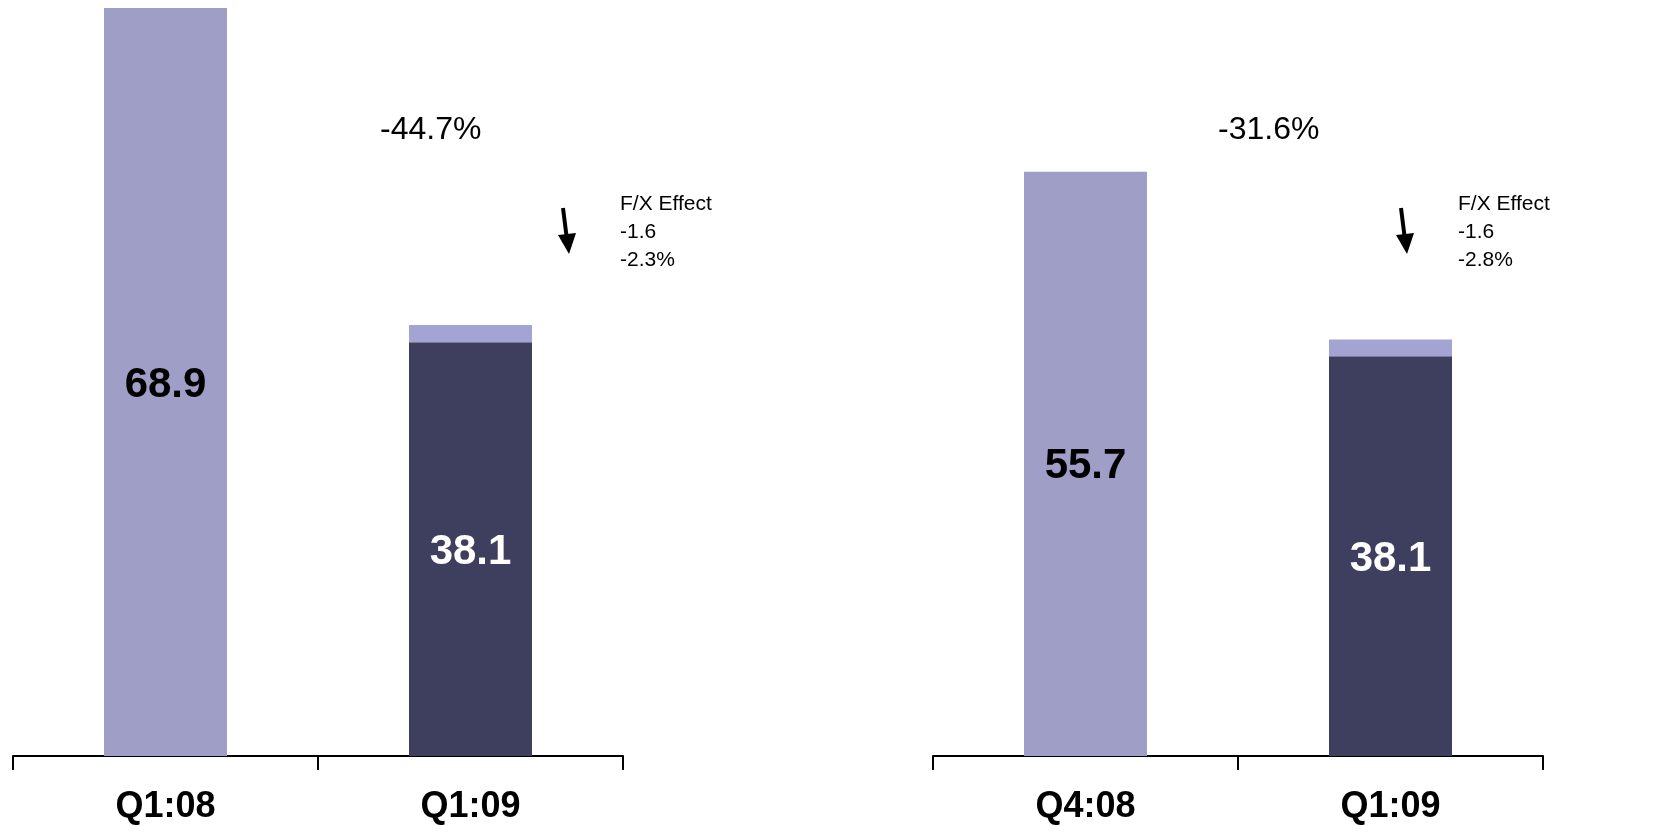  Describe the element at coordinates (165, 804) in the screenshot. I see `x-tick-label: Q1:08` at that location.